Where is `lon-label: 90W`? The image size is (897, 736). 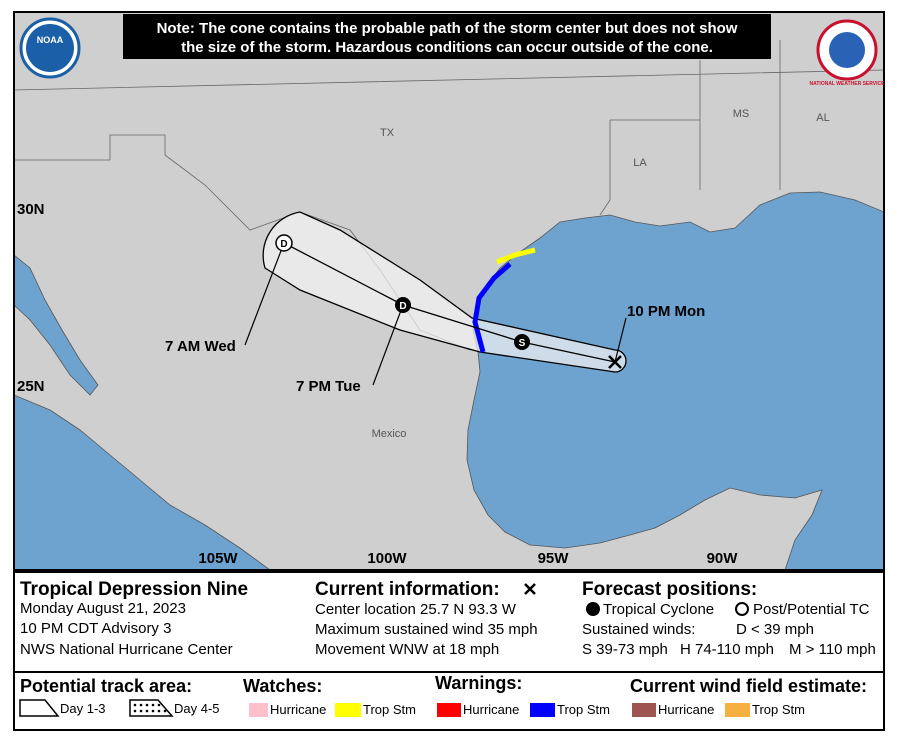 lon-label: 90W is located at coordinates (723, 558).